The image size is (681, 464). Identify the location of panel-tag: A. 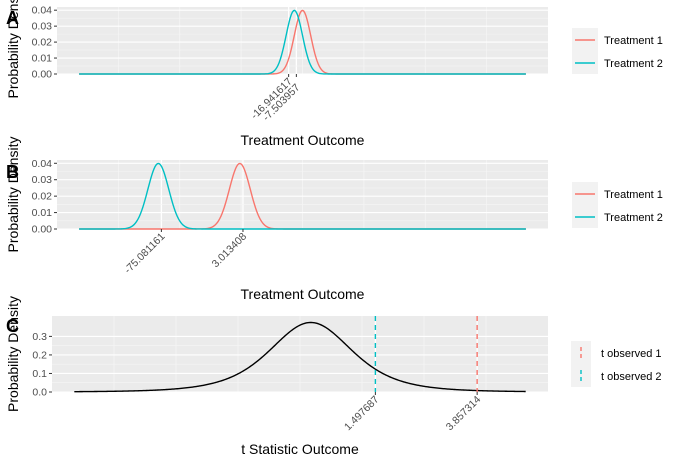
(12, 18).